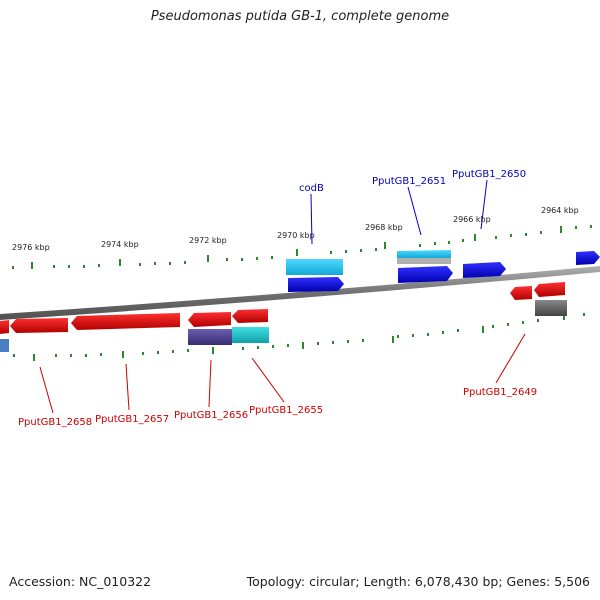 This screenshot has width=600, height=600. I want to click on feature-pputgb1-2656-purple, so click(210, 337).